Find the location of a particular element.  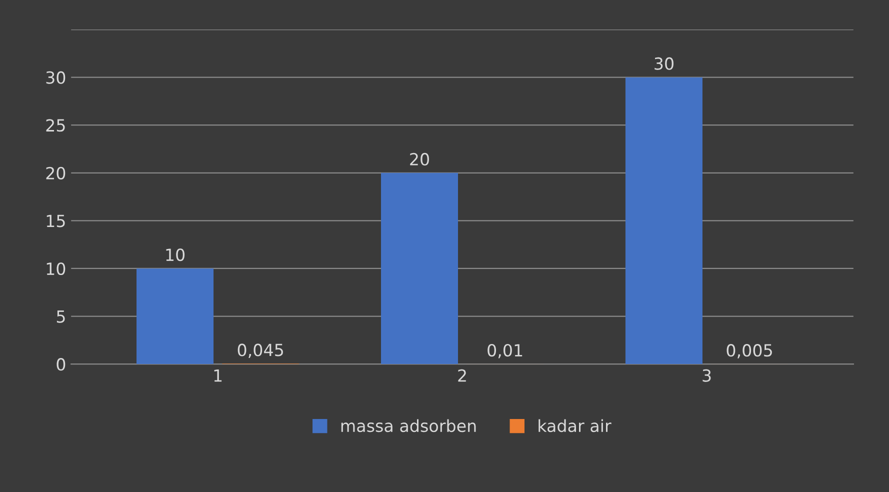

y-tick-label: 10 is located at coordinates (56, 269).